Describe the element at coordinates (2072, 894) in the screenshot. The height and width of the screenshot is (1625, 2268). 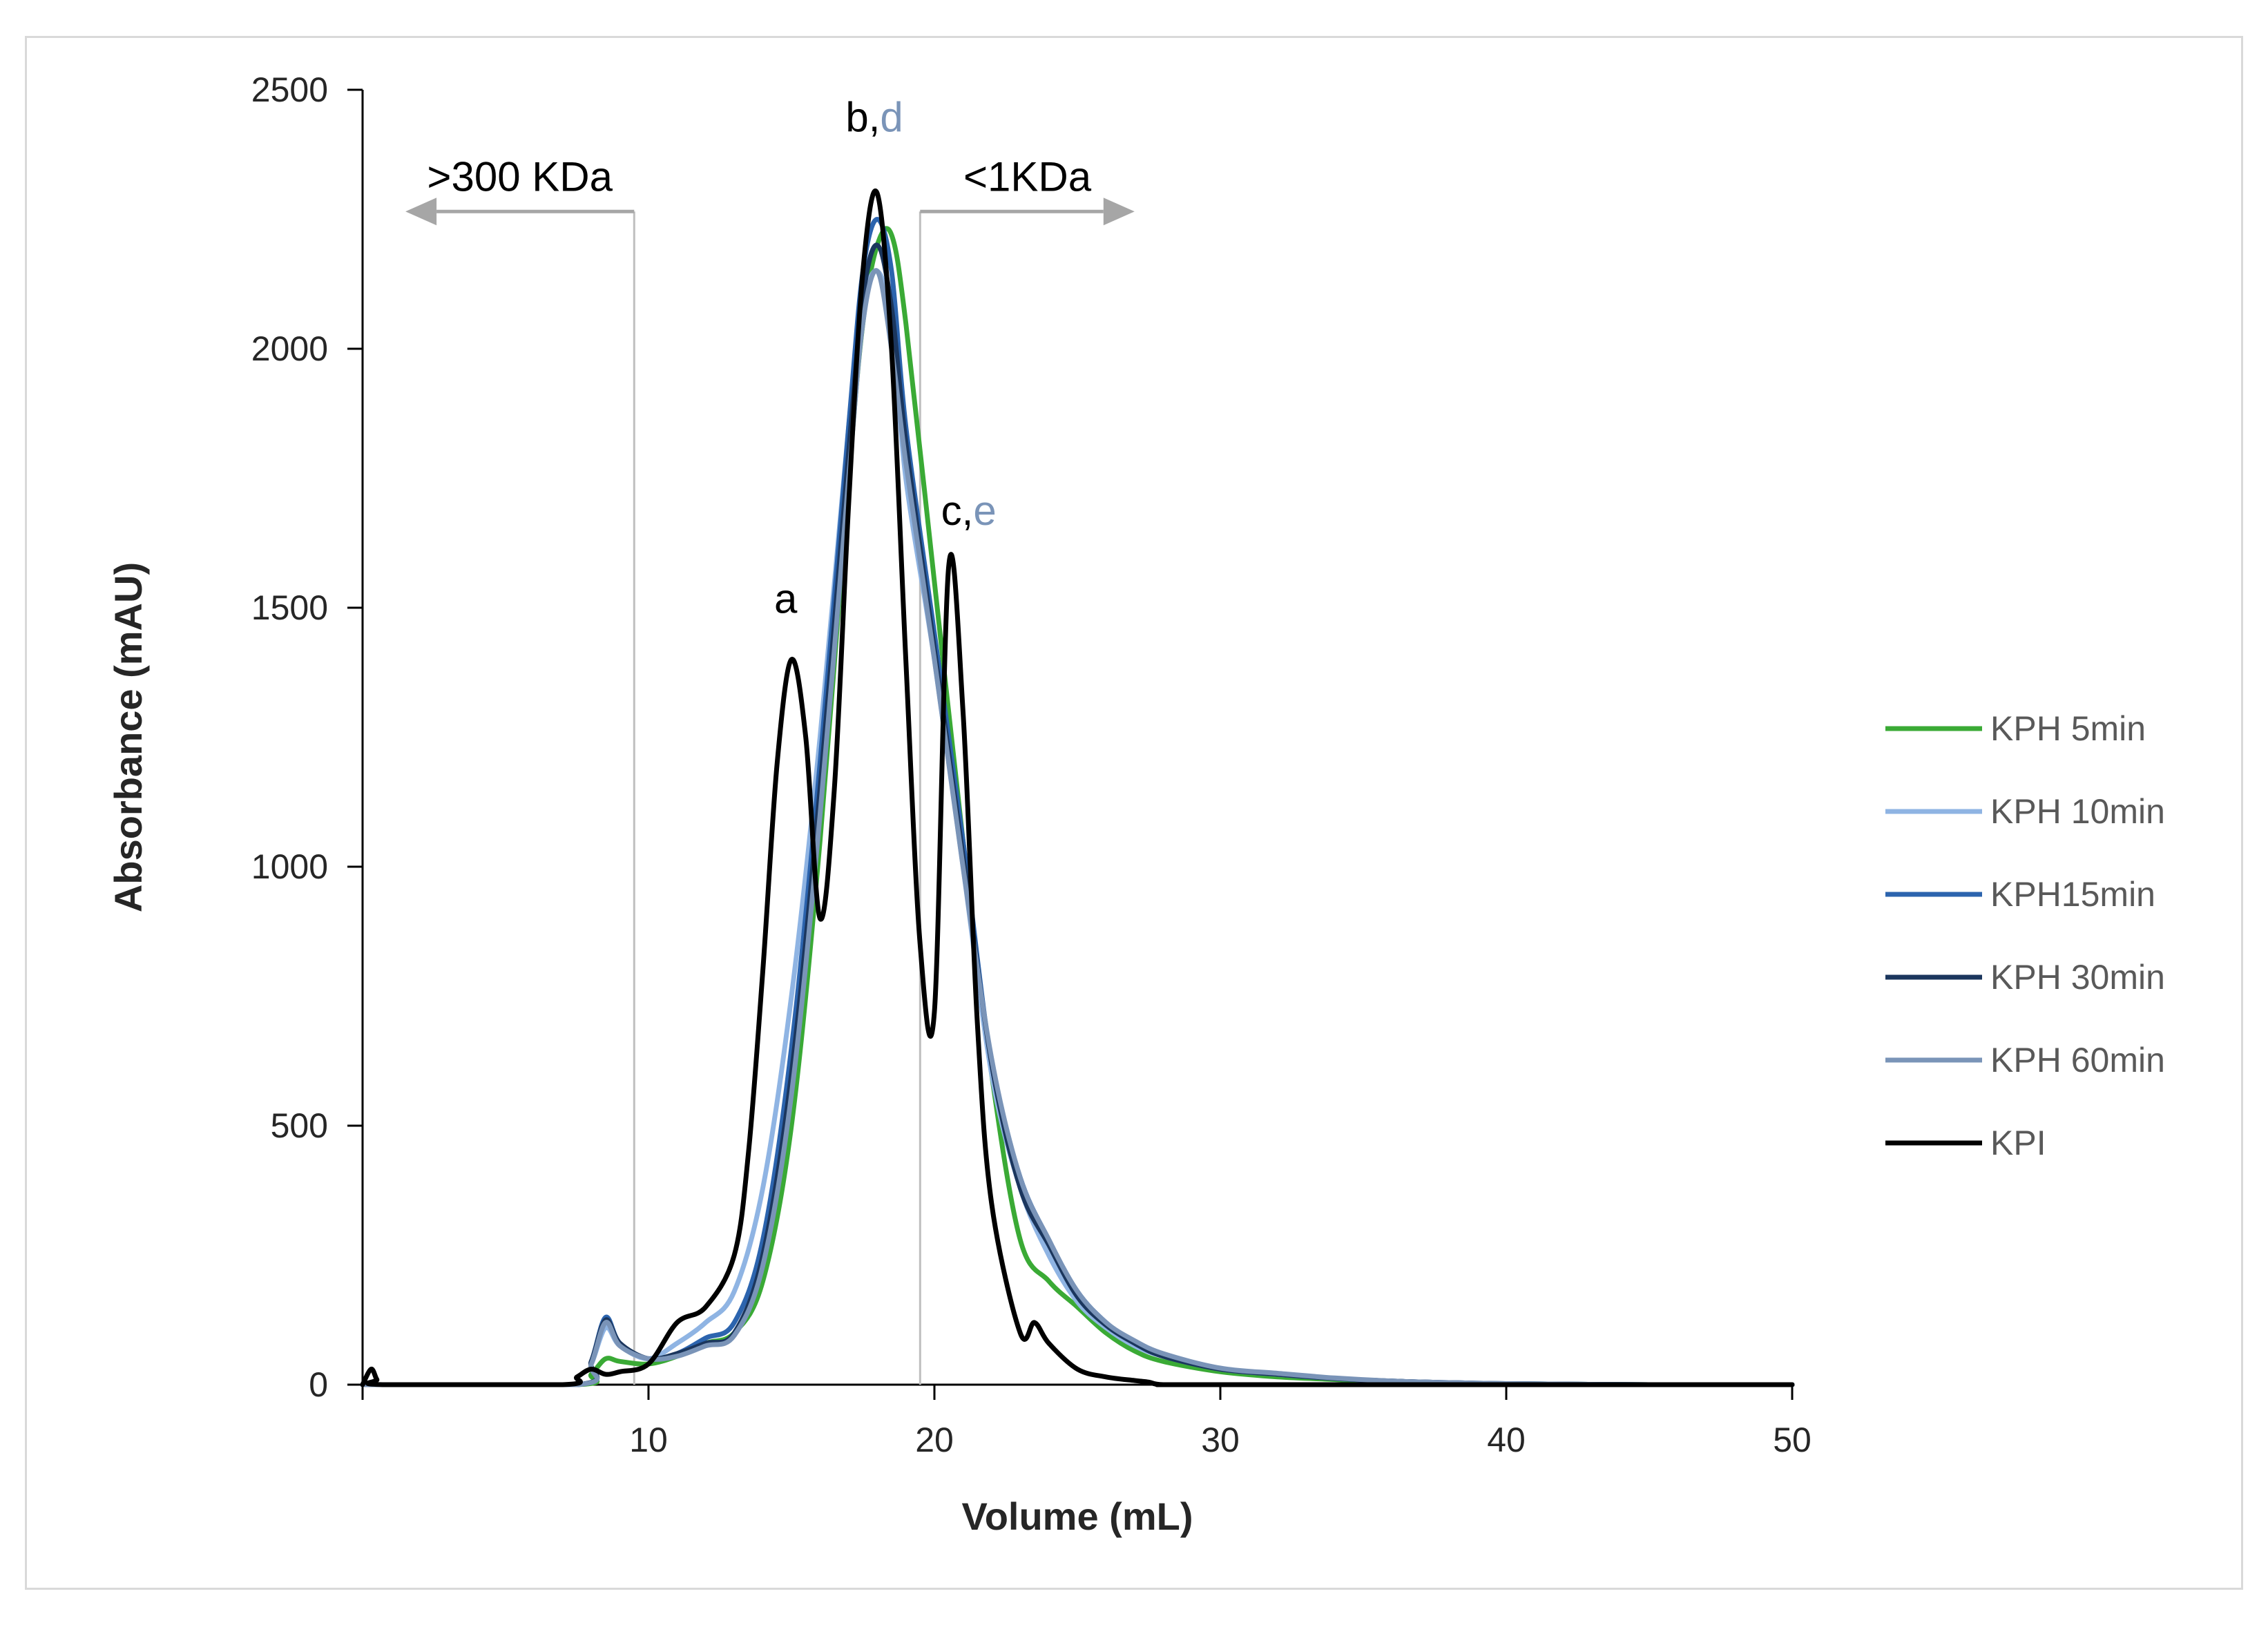
I see `legend-label: KPH15min` at that location.